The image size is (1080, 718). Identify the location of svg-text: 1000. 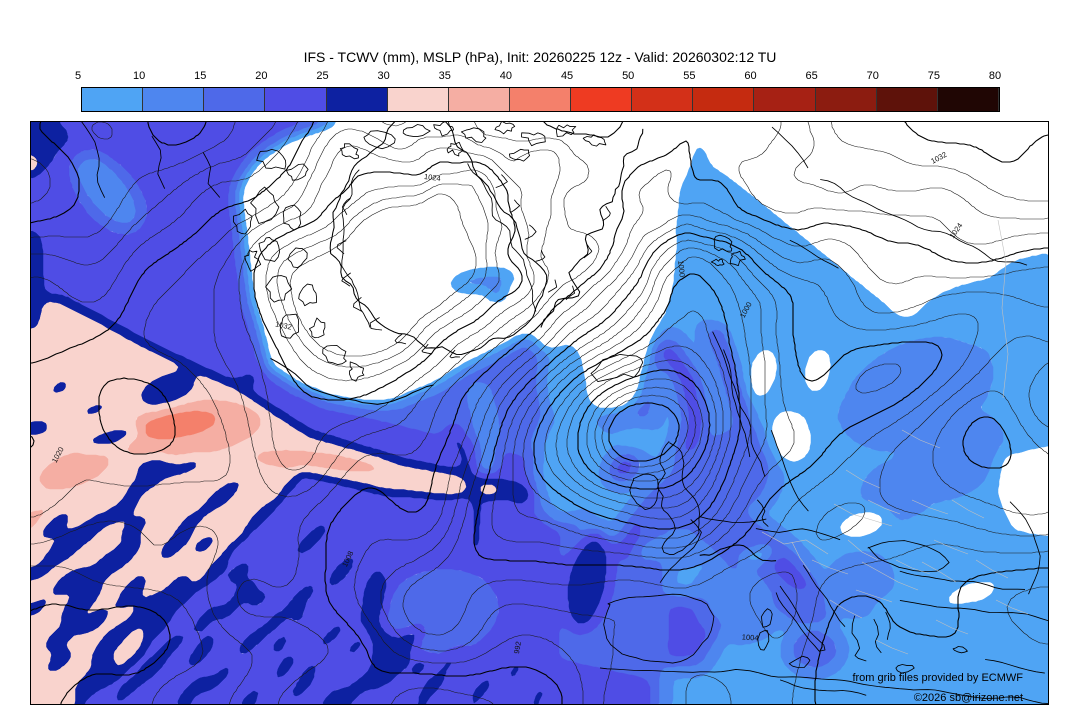
(681, 269).